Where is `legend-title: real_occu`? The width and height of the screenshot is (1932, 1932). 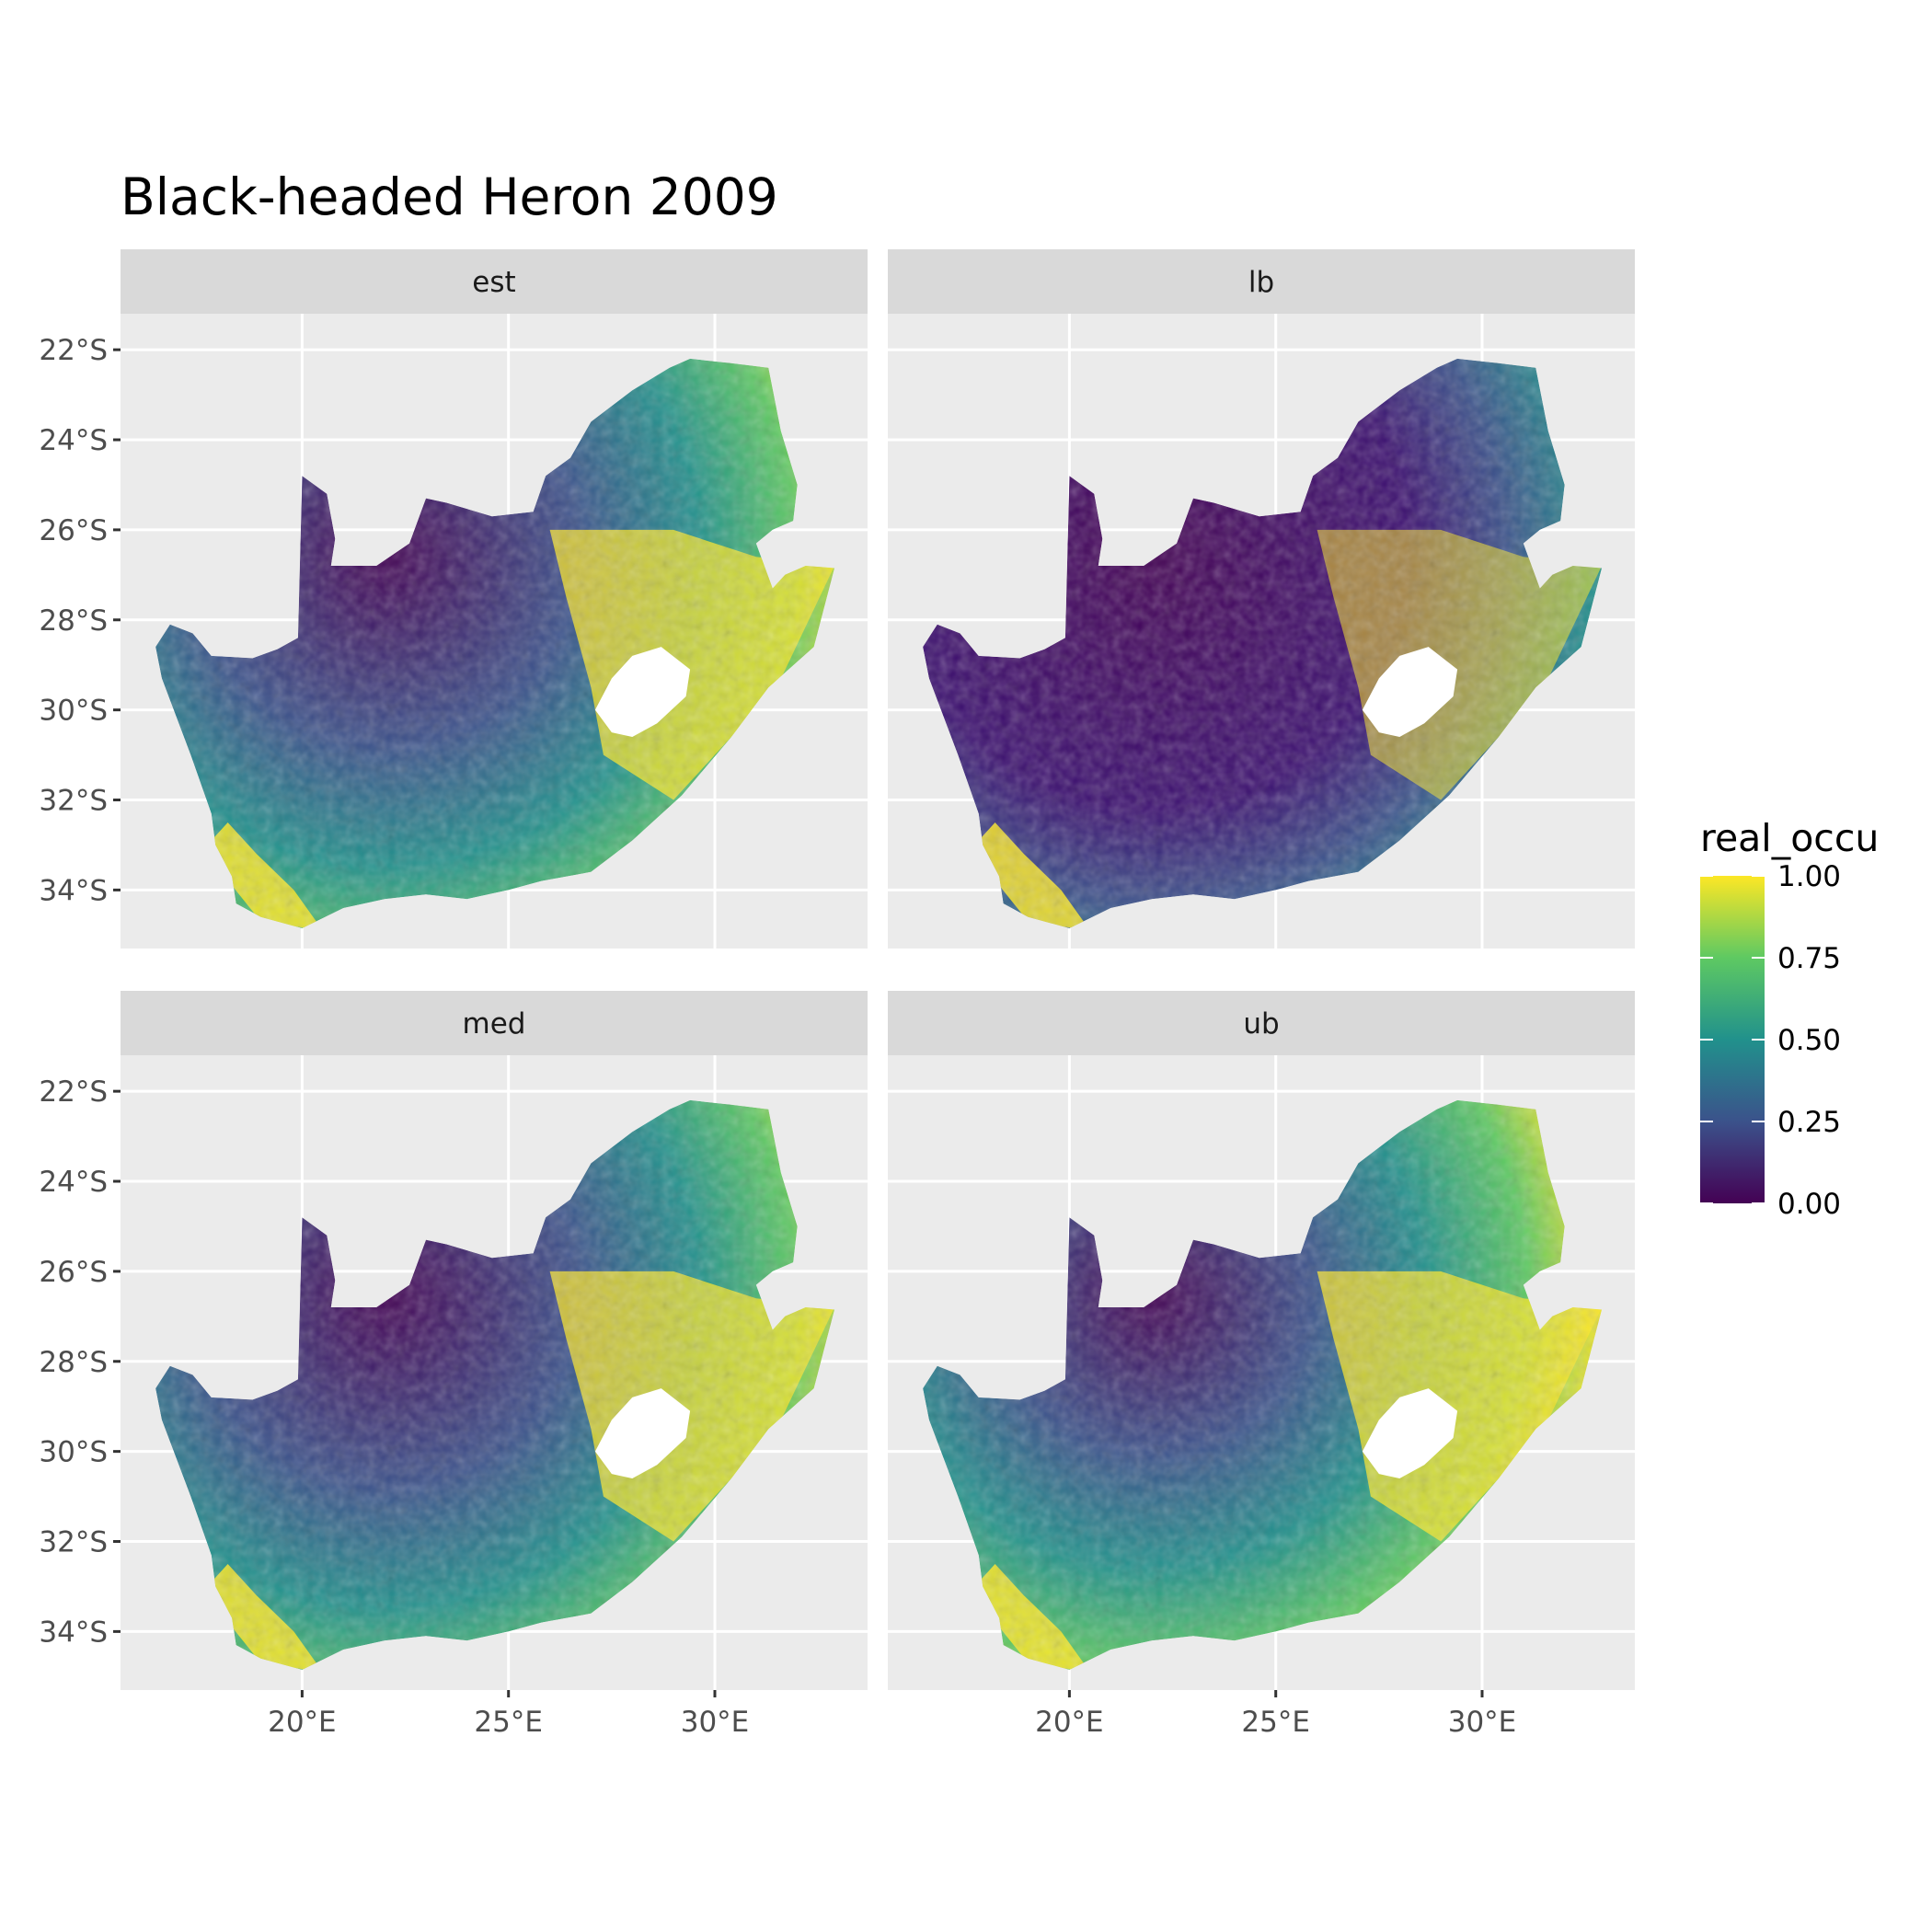 legend-title: real_occu is located at coordinates (1789, 838).